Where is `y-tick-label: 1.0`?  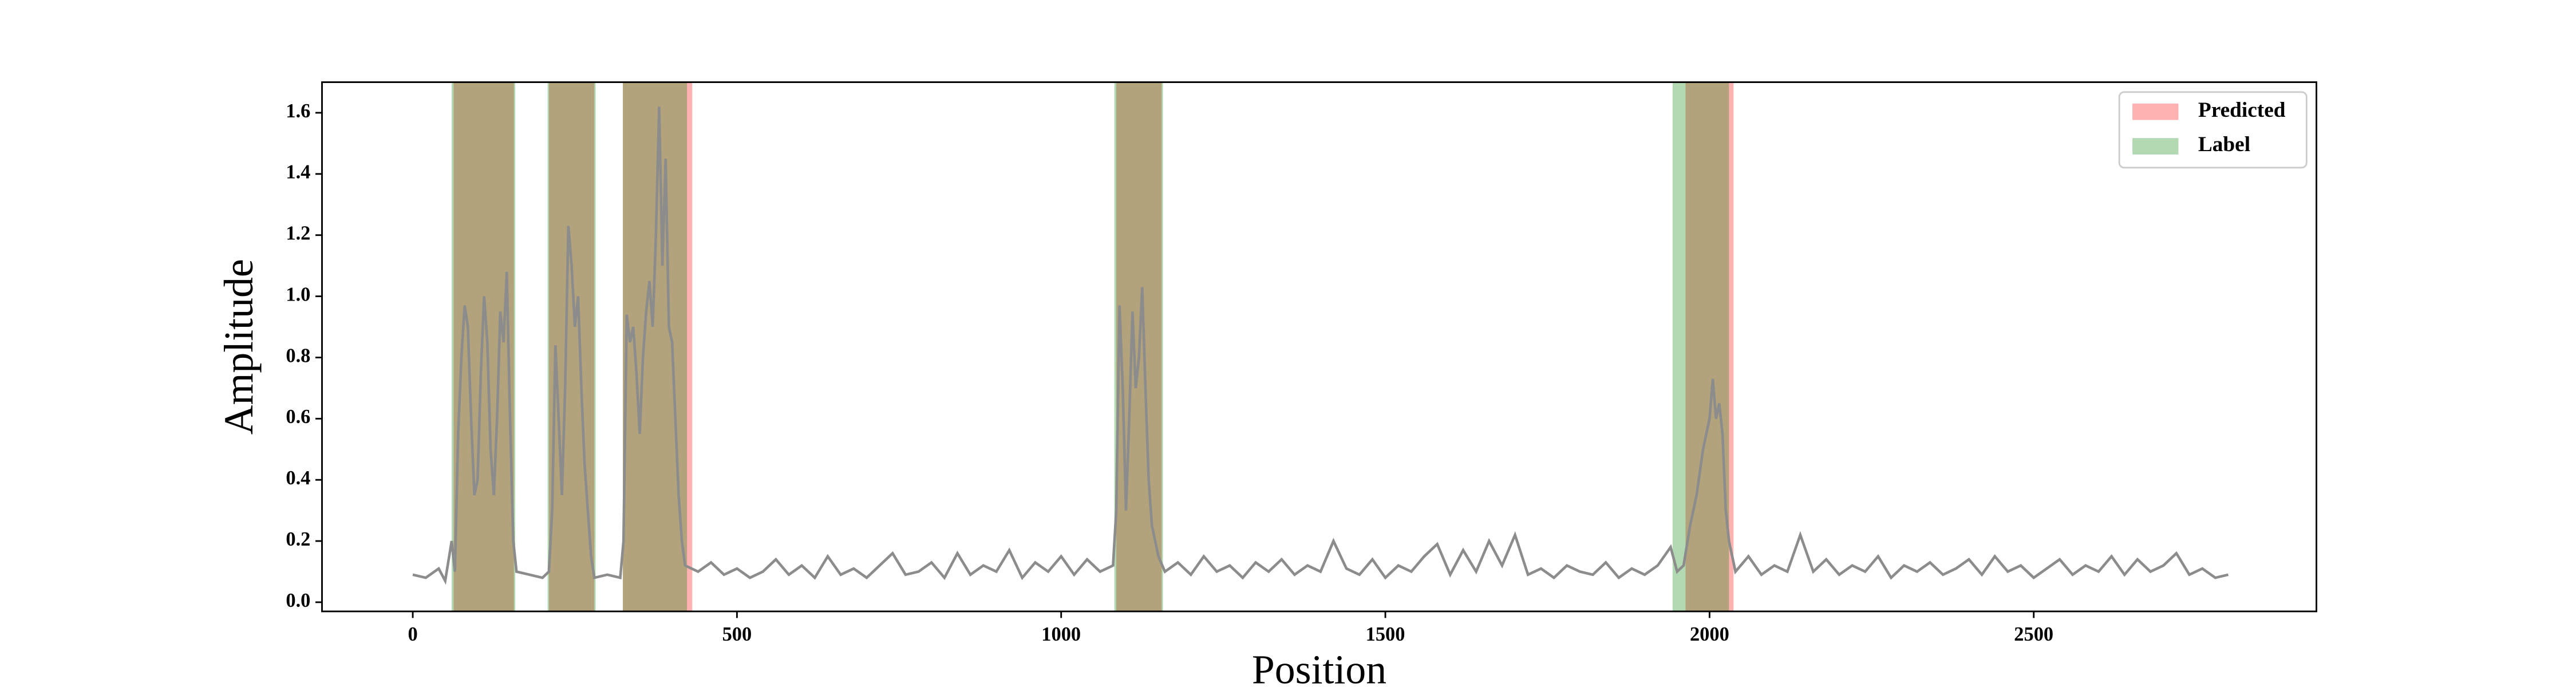 y-tick-label: 1.0 is located at coordinates (298, 294).